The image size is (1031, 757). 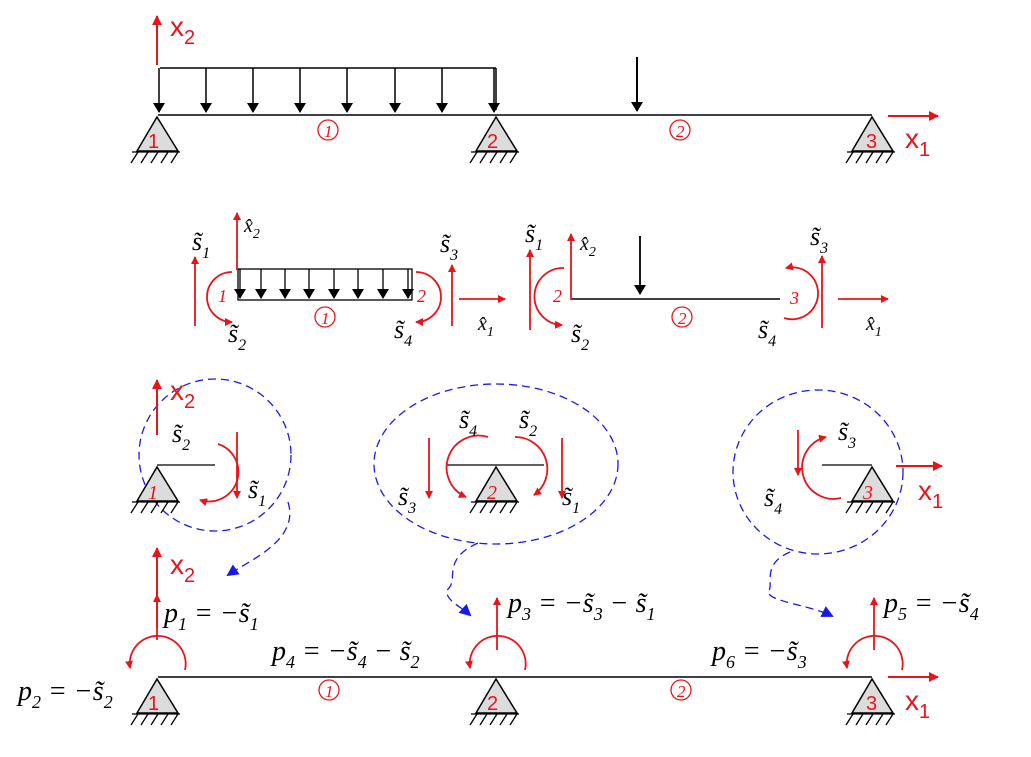 I want to click on support-node-1: 1, so click(x=155, y=139).